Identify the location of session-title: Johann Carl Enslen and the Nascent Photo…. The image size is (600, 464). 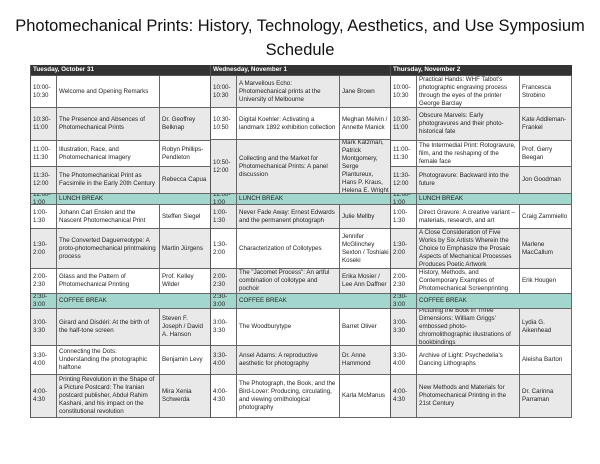
(108, 216).